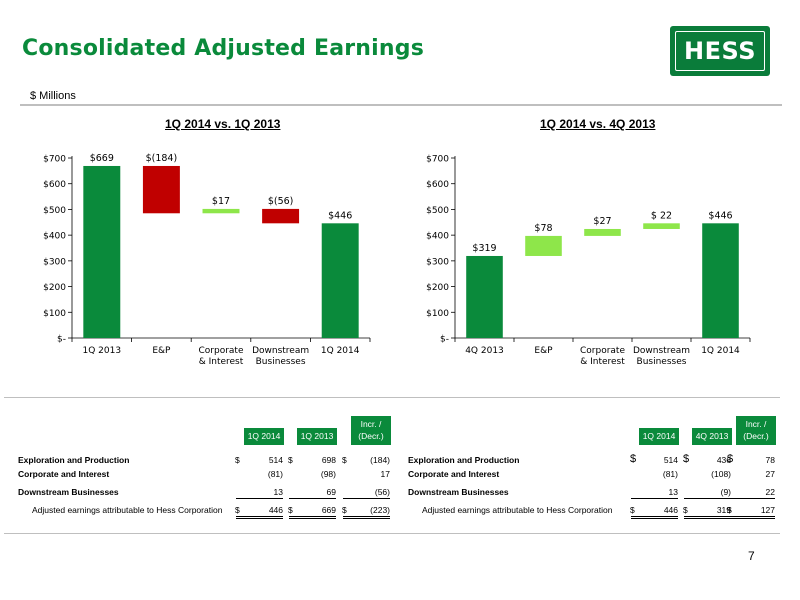  I want to click on data-label: $(184), so click(162, 158).